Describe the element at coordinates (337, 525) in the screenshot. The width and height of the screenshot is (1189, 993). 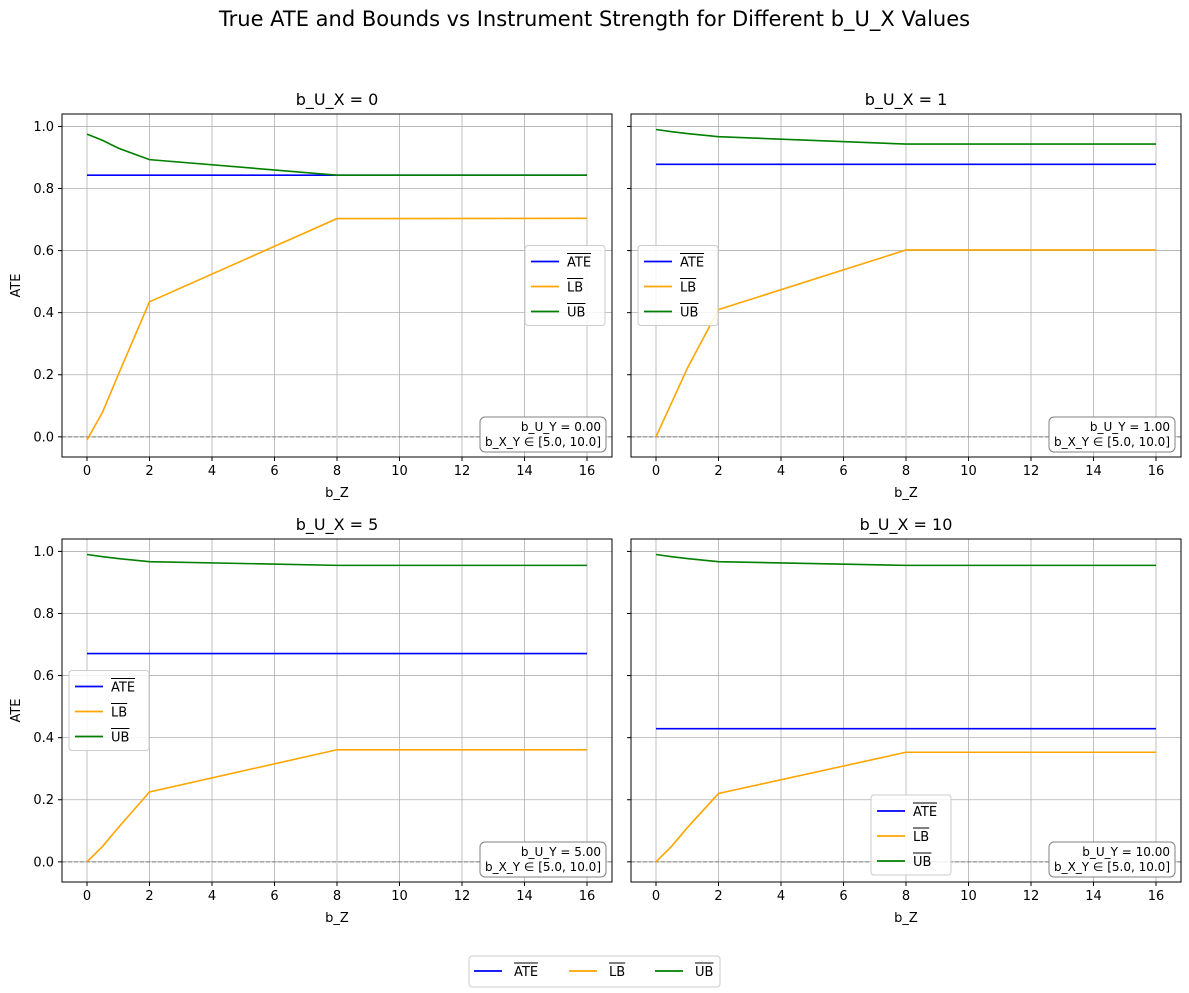
I see `subplot-title: b_U_X = 5` at that location.